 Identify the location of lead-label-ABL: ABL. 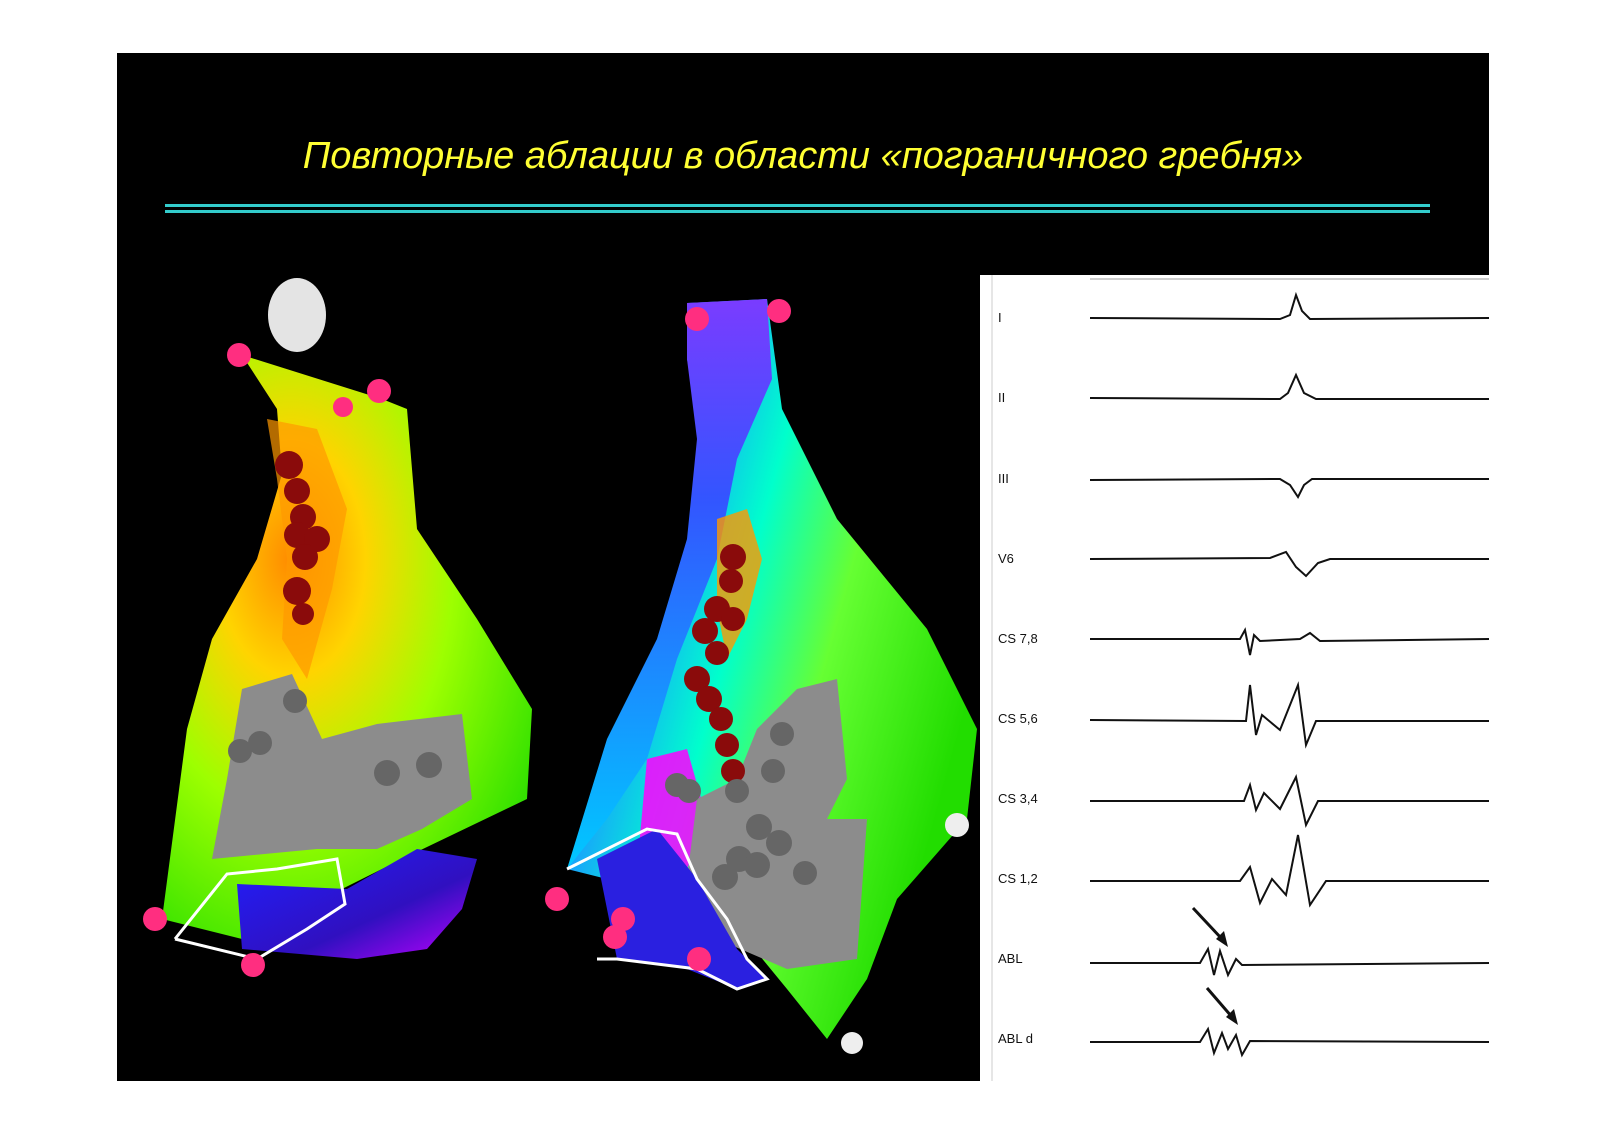
(1010, 958).